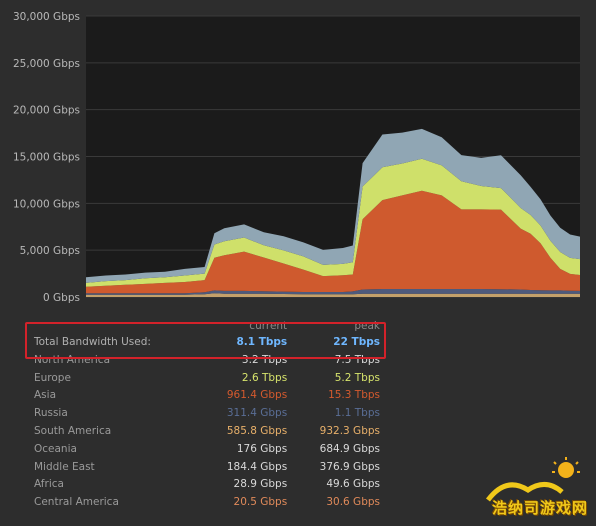 This screenshot has width=596, height=526. What do you see at coordinates (257, 466) in the screenshot?
I see `current-value: 184.4 Gbps` at bounding box center [257, 466].